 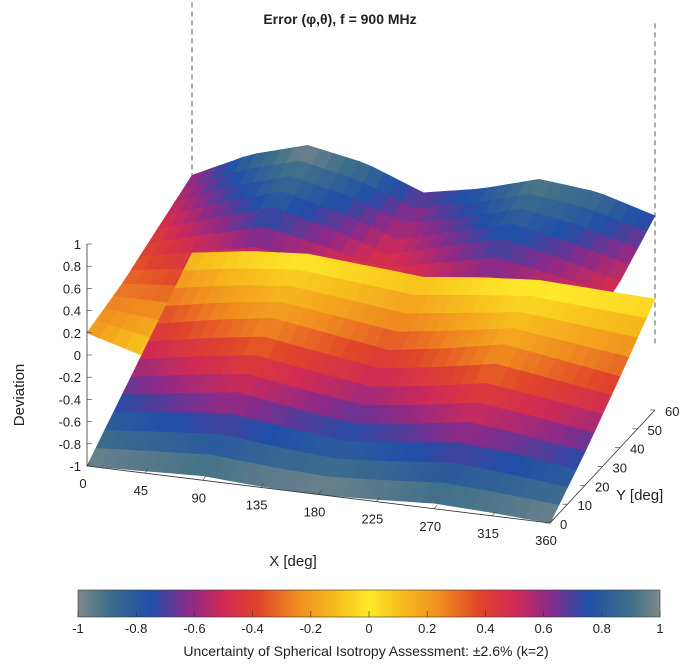 What do you see at coordinates (257, 504) in the screenshot?
I see `x-tick-label: 135` at bounding box center [257, 504].